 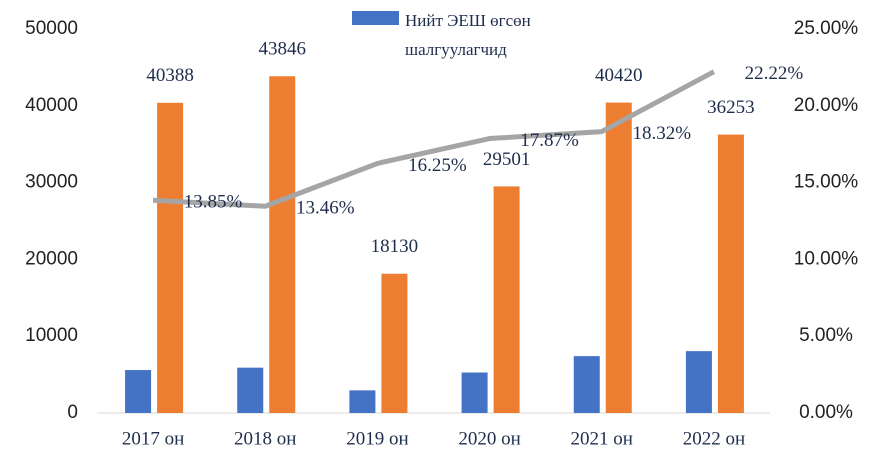 I want to click on x-tick-label: 2020 он, so click(x=489, y=438).